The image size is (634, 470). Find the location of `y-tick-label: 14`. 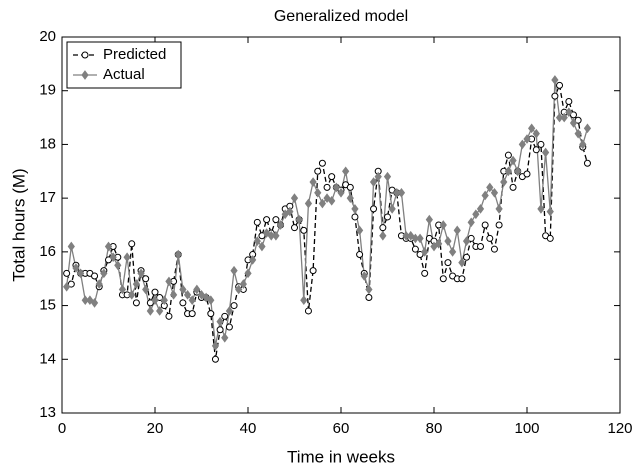

y-tick-label: 14 is located at coordinates (47, 358).